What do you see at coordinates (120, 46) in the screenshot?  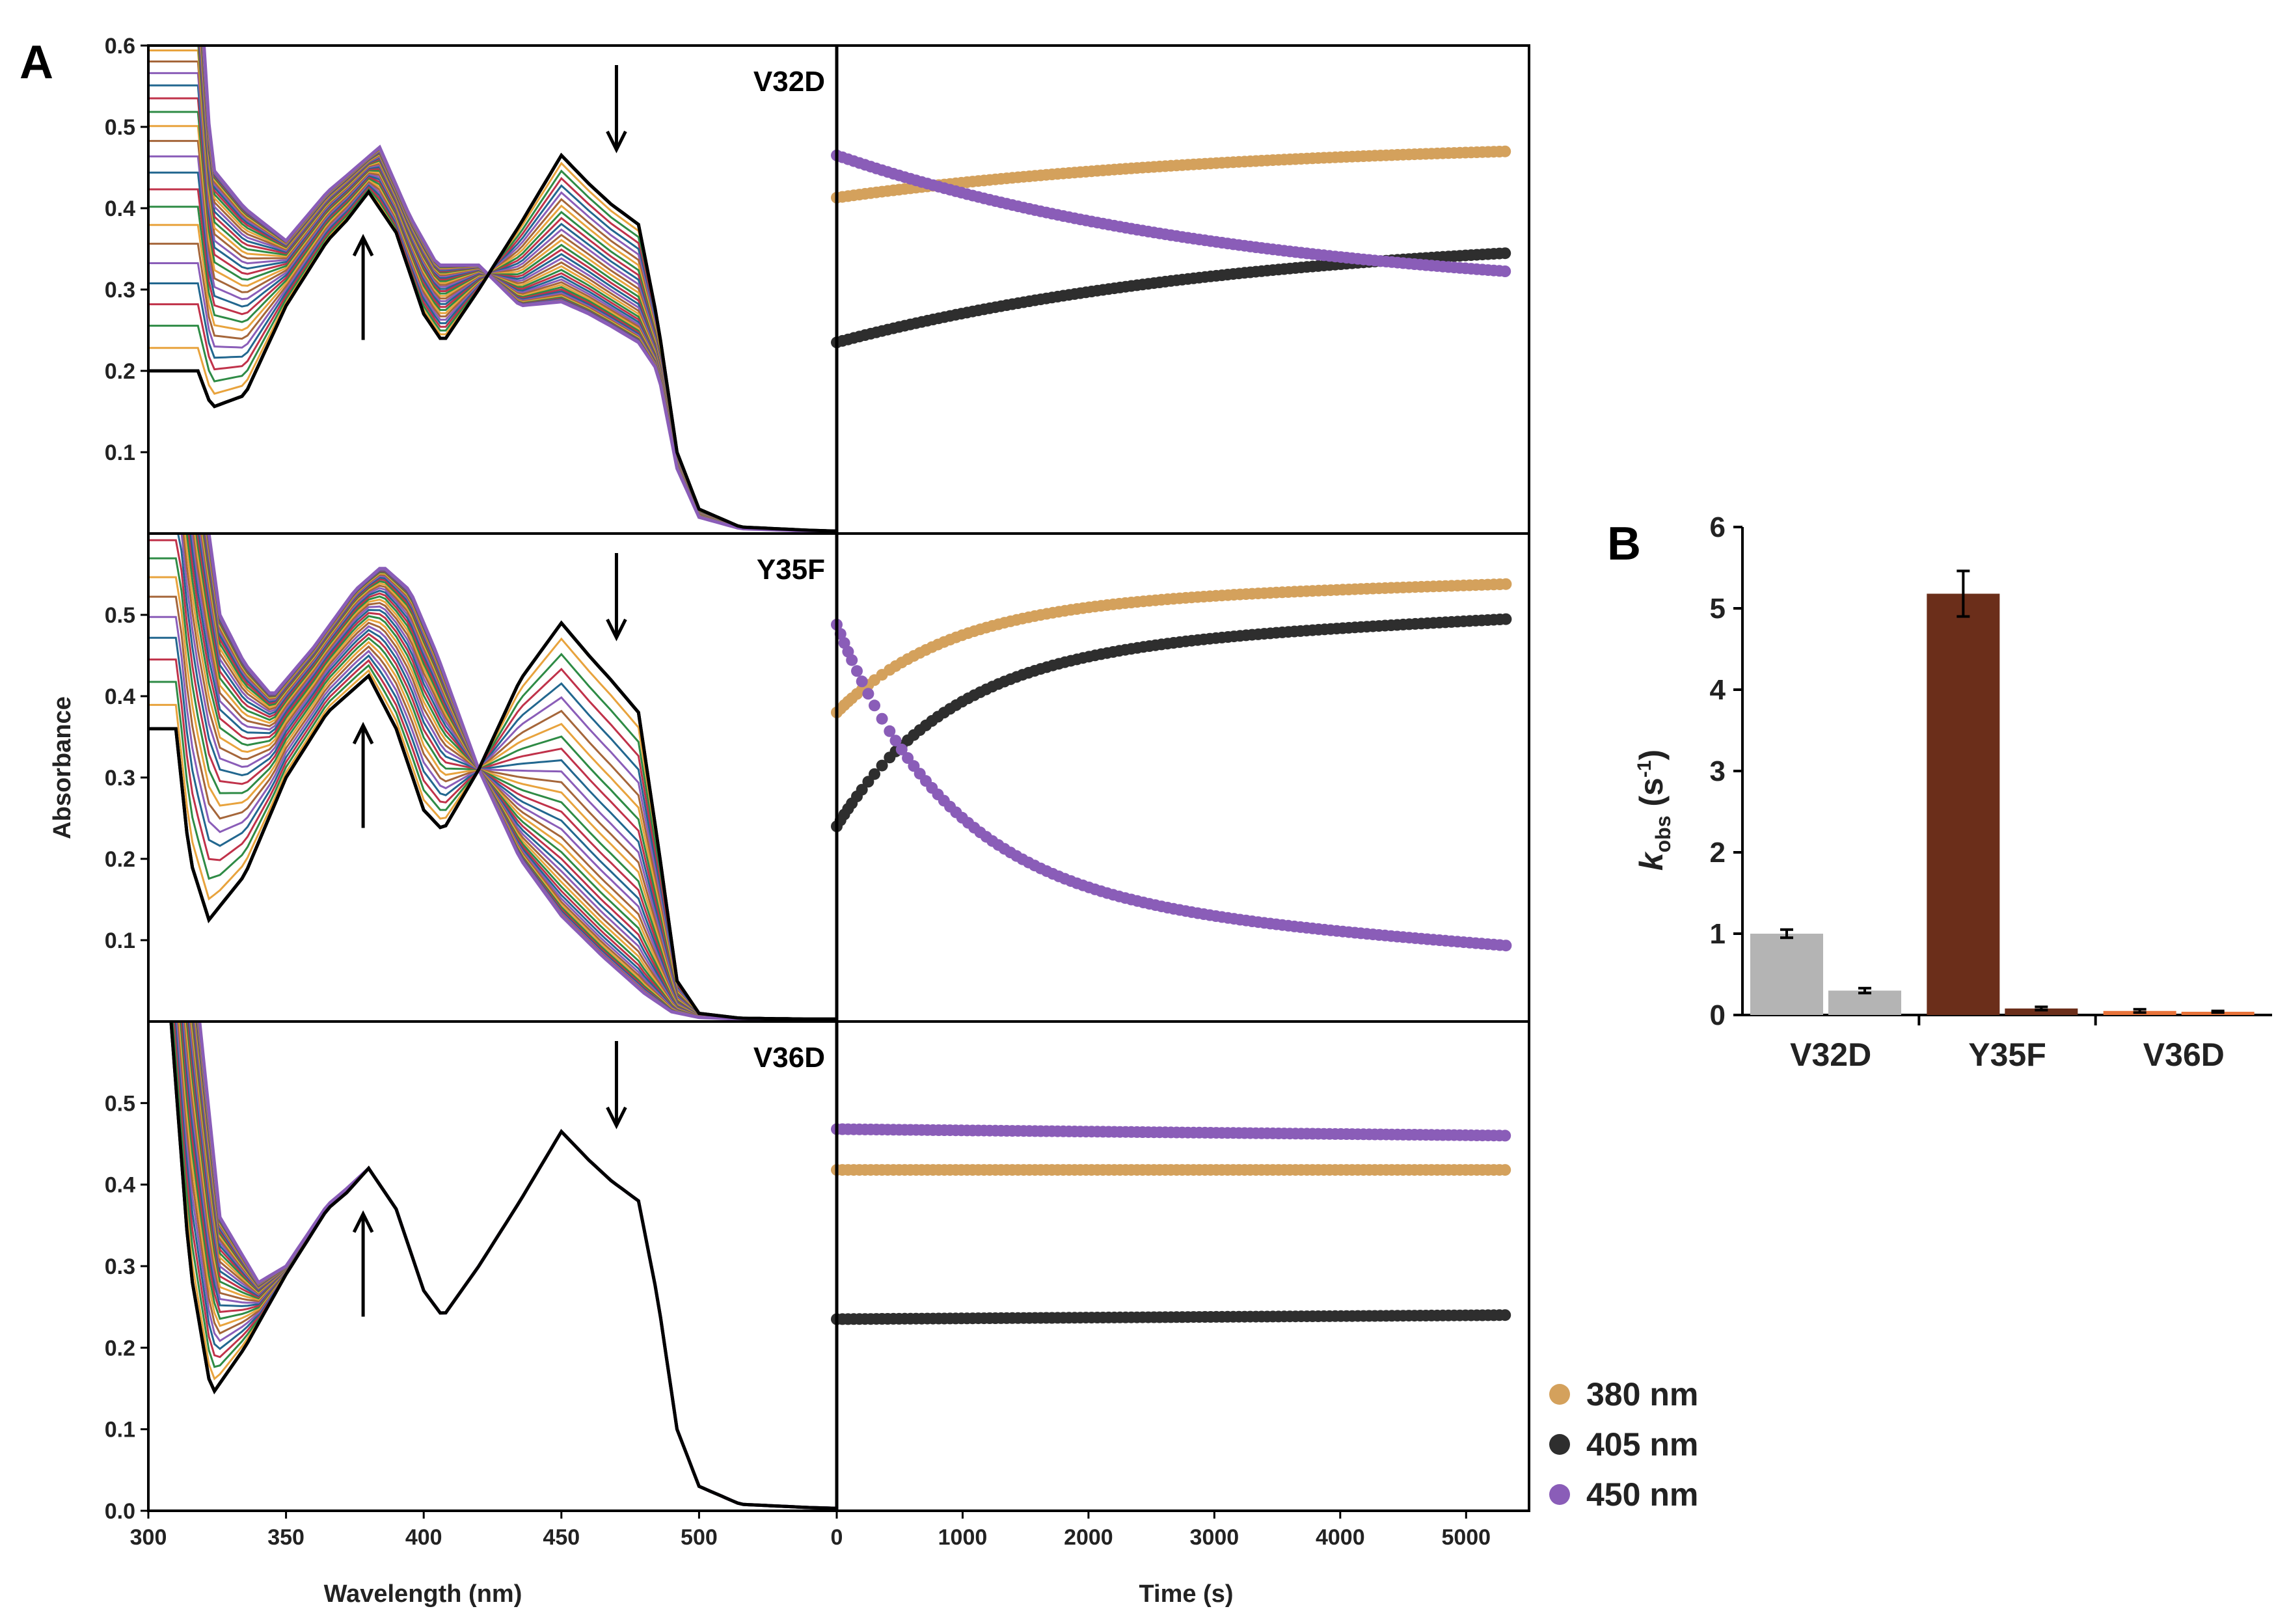 I see `y-tick-label: 0.6` at bounding box center [120, 46].